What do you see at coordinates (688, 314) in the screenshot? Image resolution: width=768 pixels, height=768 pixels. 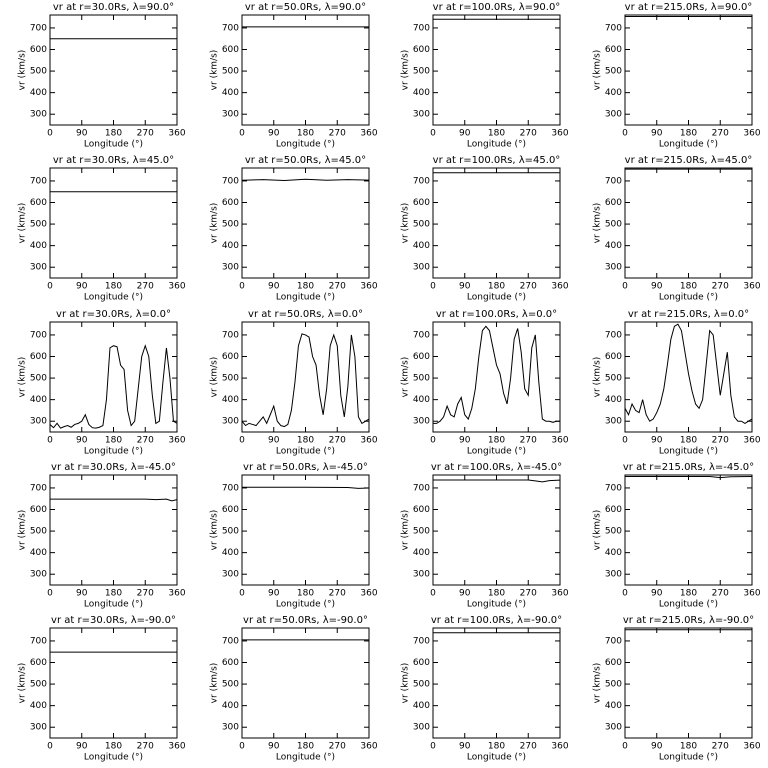 I see `chart-title: vr at r=215.0Rs, λ=0.0°` at bounding box center [688, 314].